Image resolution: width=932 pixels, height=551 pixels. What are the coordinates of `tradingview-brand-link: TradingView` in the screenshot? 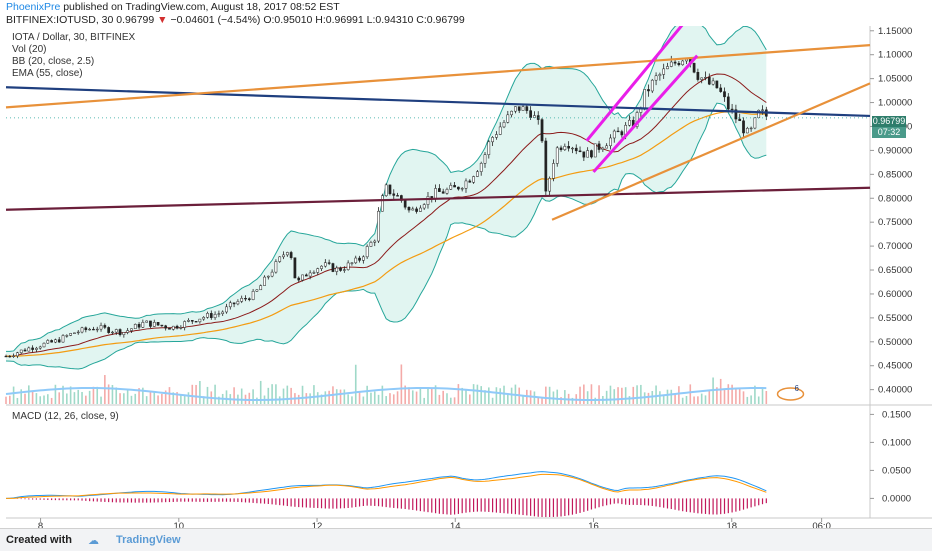 It's located at (148, 540).